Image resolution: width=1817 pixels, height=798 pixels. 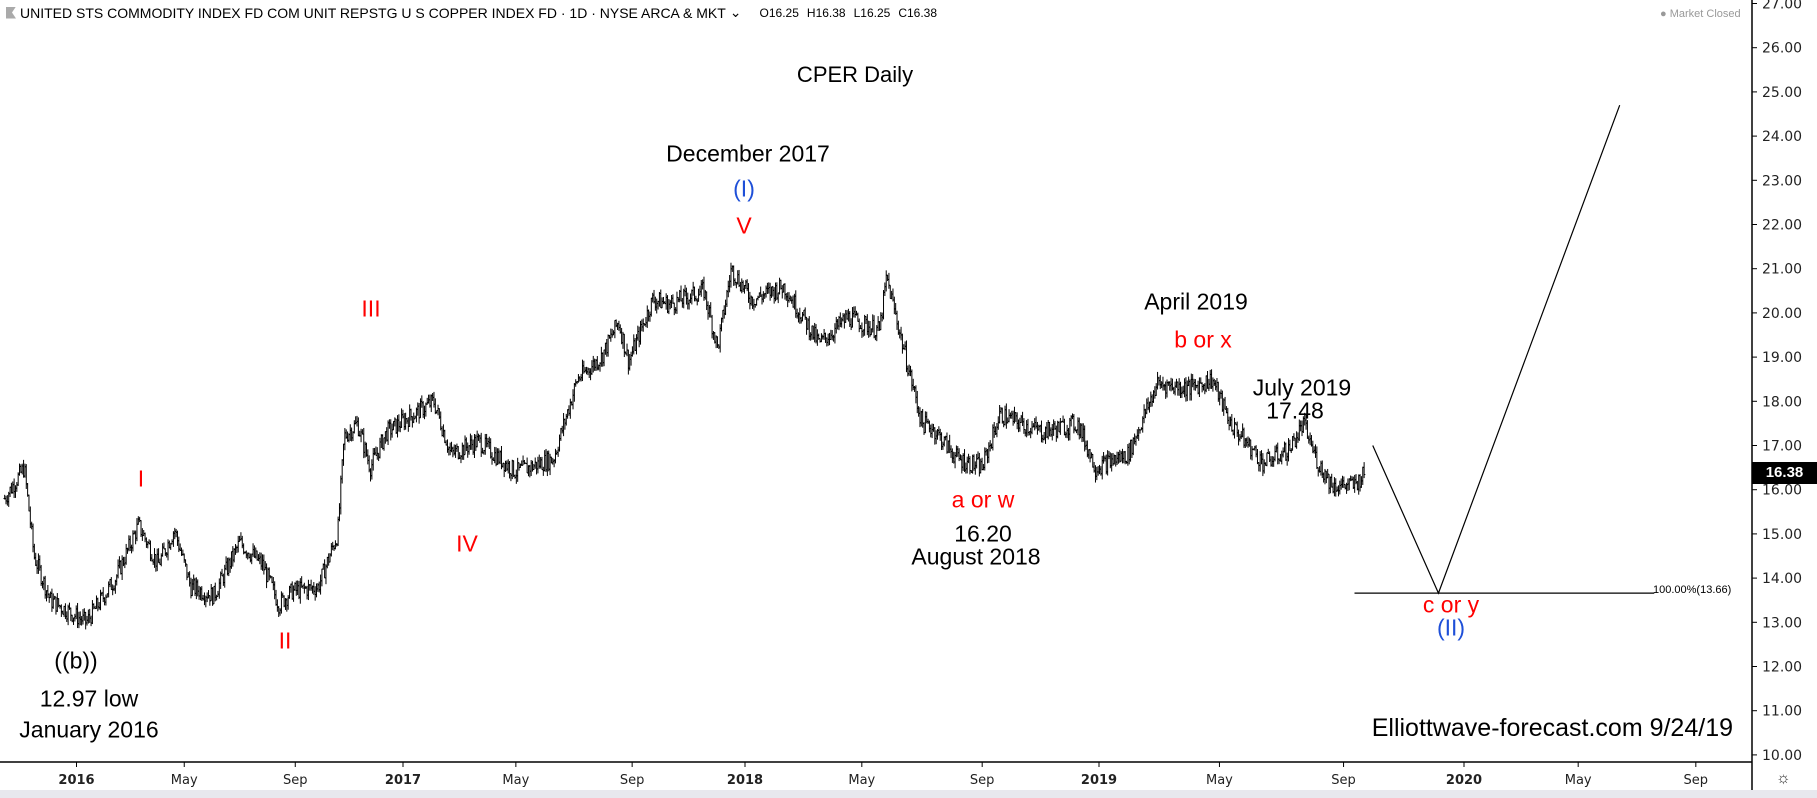 What do you see at coordinates (1782, 756) in the screenshot?
I see `y-tick-label: 10.00` at bounding box center [1782, 756].